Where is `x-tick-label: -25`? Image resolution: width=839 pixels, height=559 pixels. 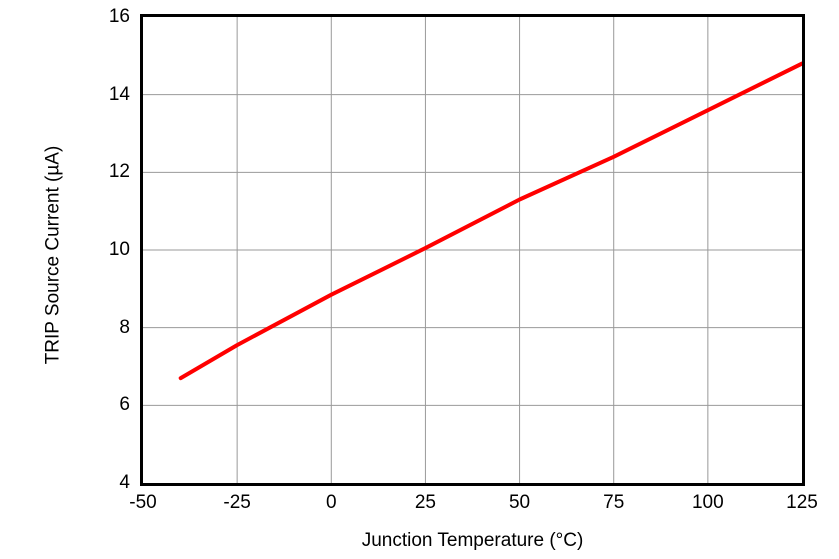 x-tick-label: -25 is located at coordinates (237, 502).